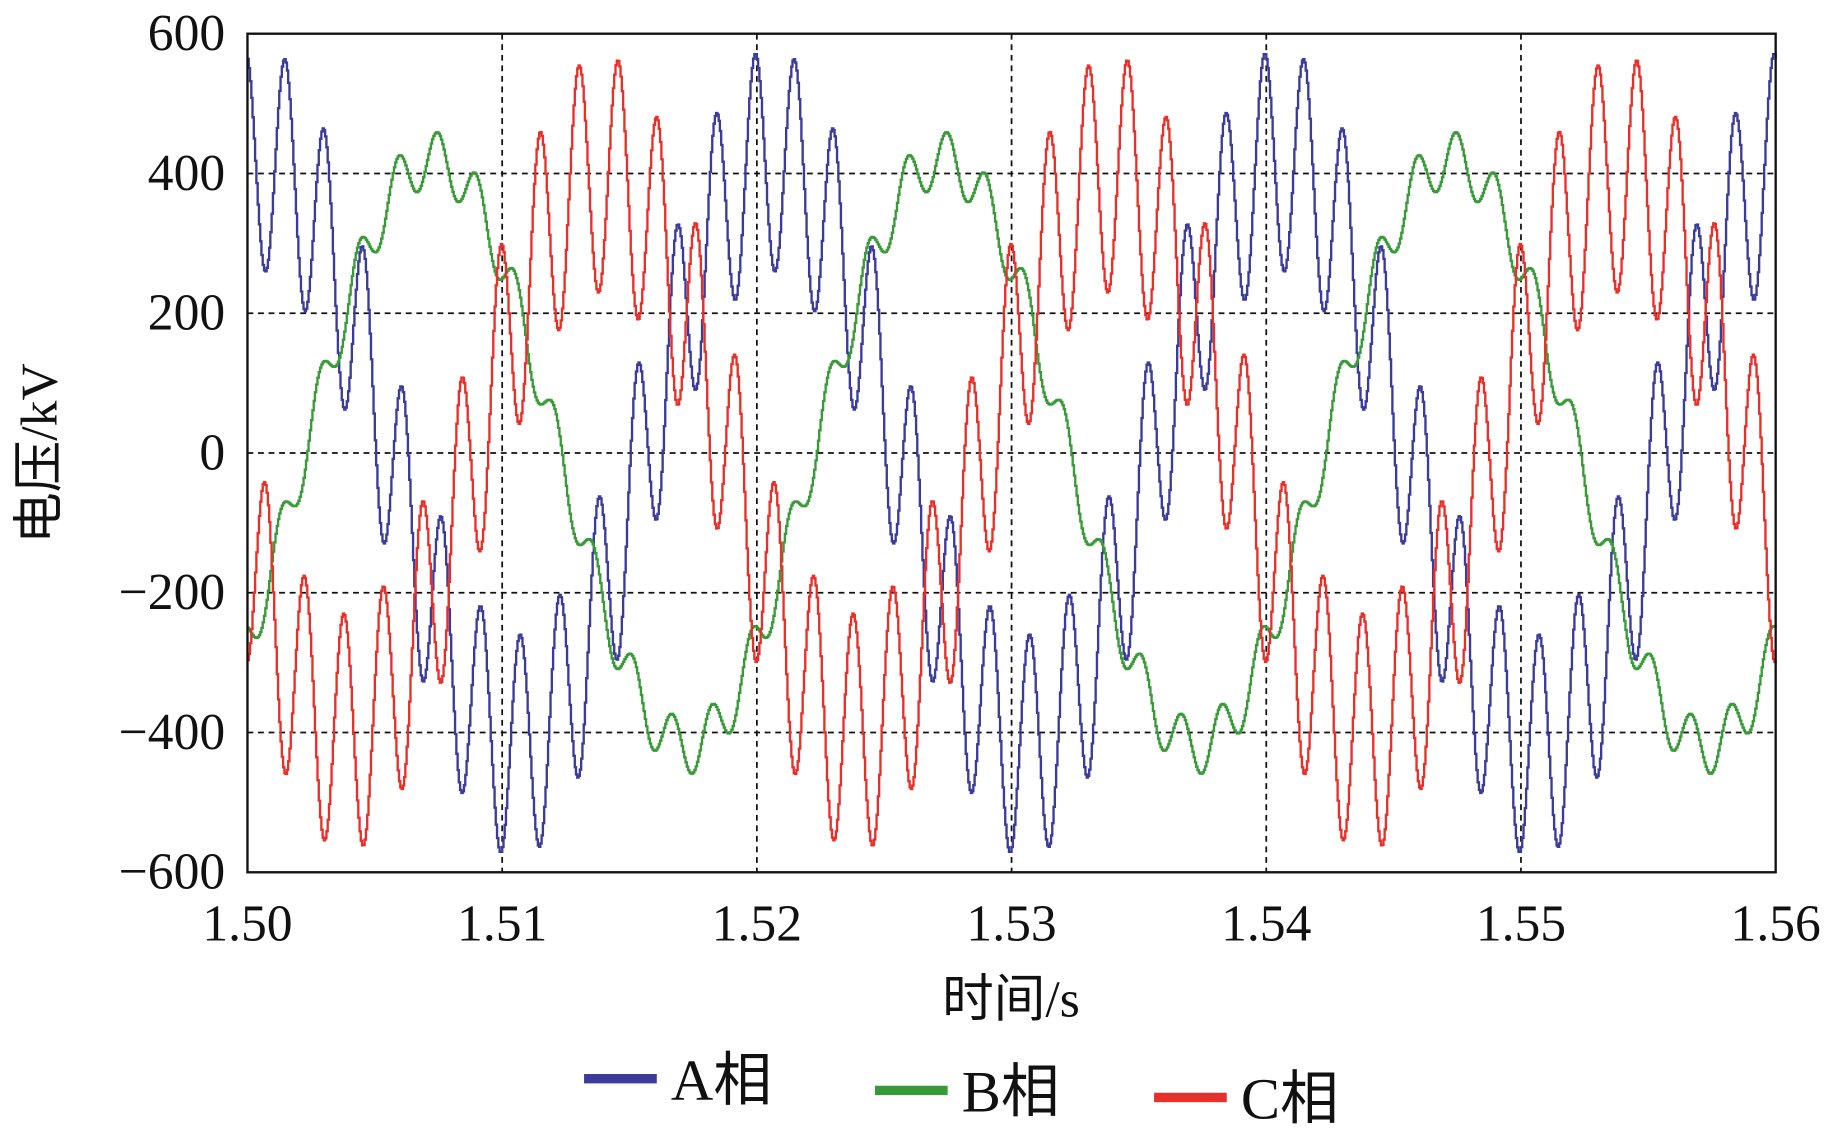 The width and height of the screenshot is (1839, 1130). What do you see at coordinates (172, 592) in the screenshot?
I see `y-tick-label: −200` at bounding box center [172, 592].